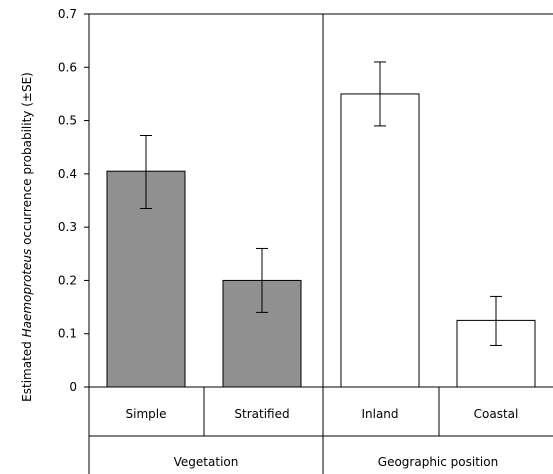 Image resolution: width=553 pixels, height=474 pixels. What do you see at coordinates (261, 414) in the screenshot?
I see `category-label-stratified: Stratified` at bounding box center [261, 414].